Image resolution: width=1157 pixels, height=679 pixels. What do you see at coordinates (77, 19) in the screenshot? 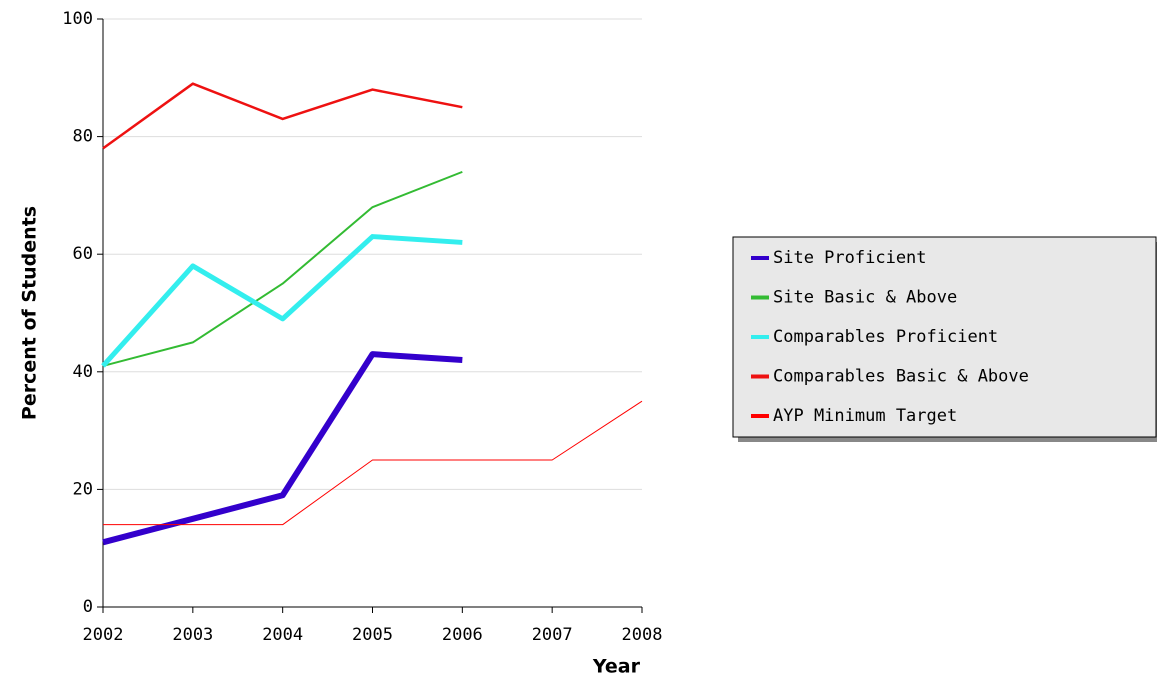
I see `y-tick-label: 100` at bounding box center [77, 19].